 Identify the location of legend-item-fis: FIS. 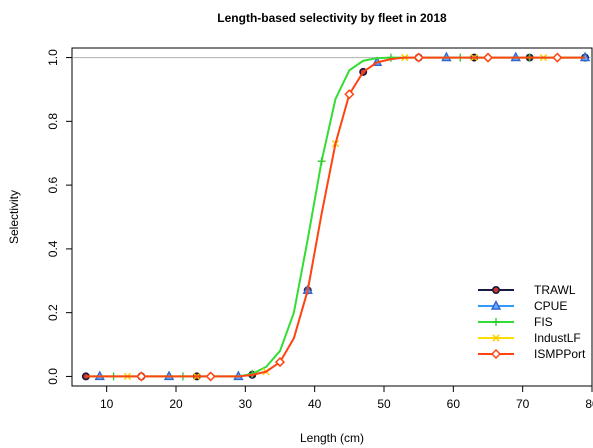
(515, 322).